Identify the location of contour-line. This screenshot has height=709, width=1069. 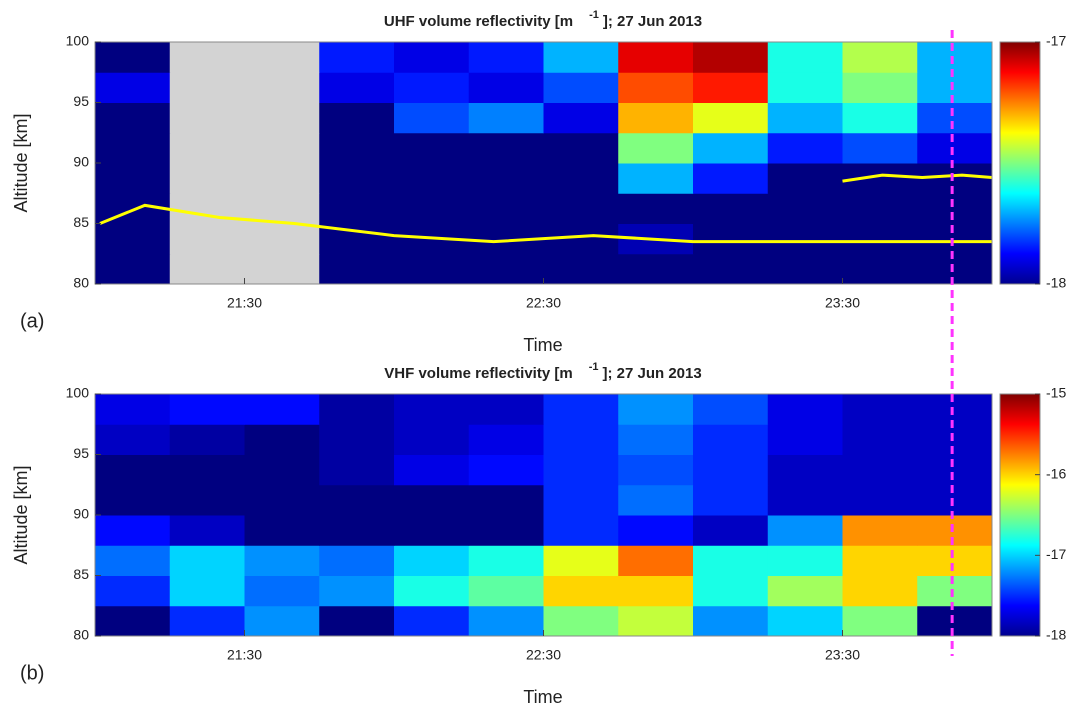
(545, 223).